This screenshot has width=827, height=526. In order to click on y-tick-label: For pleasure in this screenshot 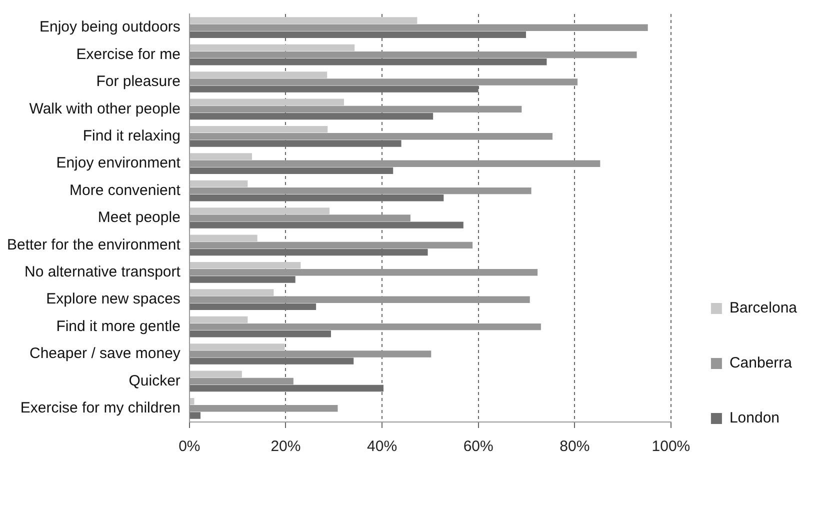, I will do `click(138, 81)`.